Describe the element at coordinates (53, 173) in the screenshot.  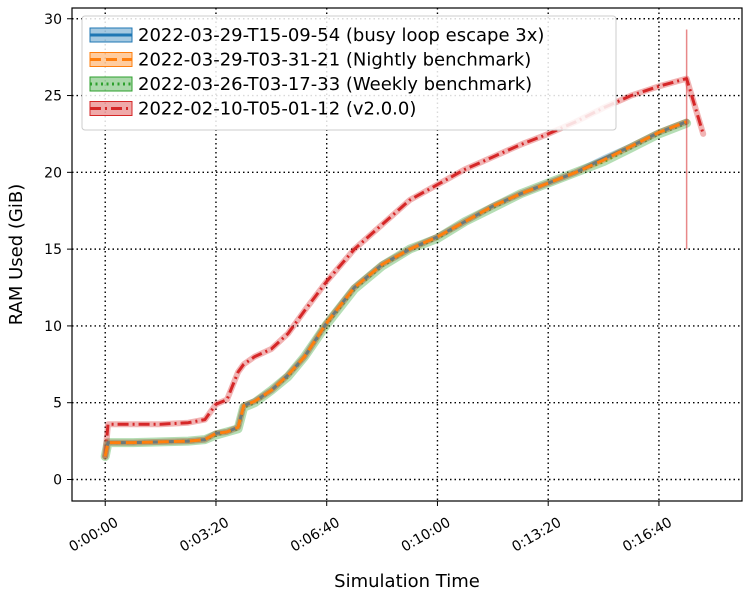
I see `y-tick-label: 20` at that location.